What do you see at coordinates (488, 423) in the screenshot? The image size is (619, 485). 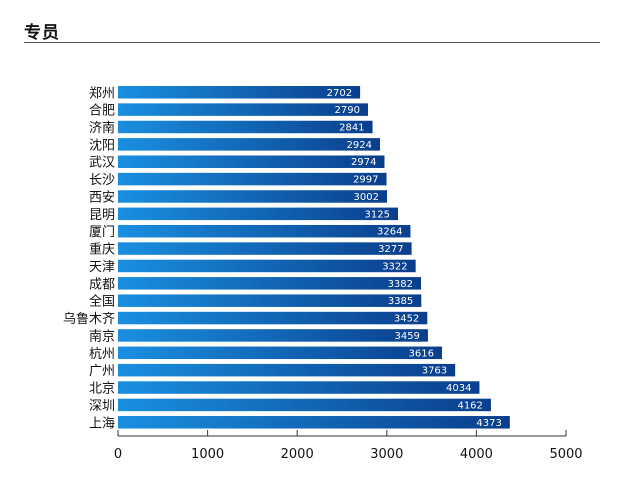 I see `value-label: 4373` at bounding box center [488, 423].